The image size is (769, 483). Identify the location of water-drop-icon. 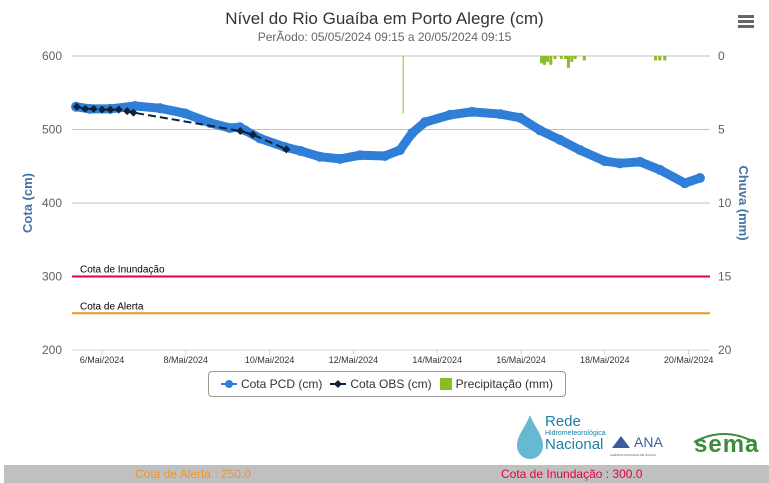
(530, 437).